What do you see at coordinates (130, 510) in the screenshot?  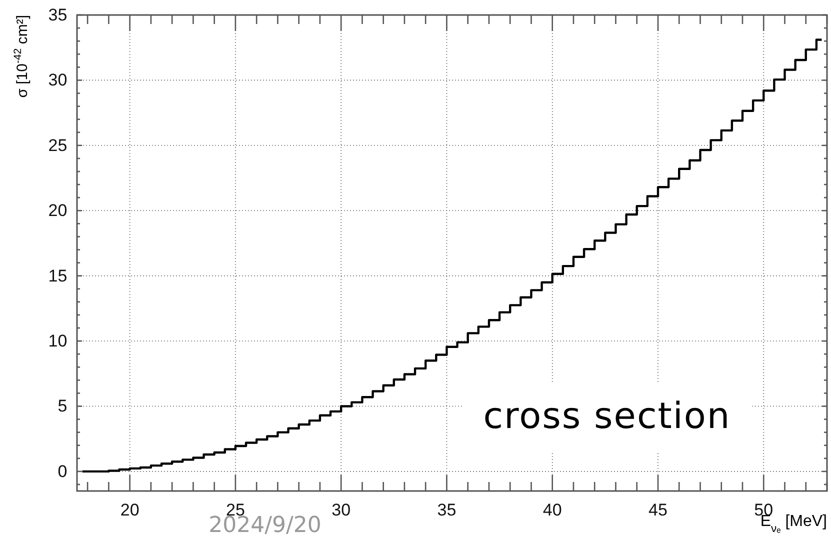 I see `x-tick-label: 20` at bounding box center [130, 510].